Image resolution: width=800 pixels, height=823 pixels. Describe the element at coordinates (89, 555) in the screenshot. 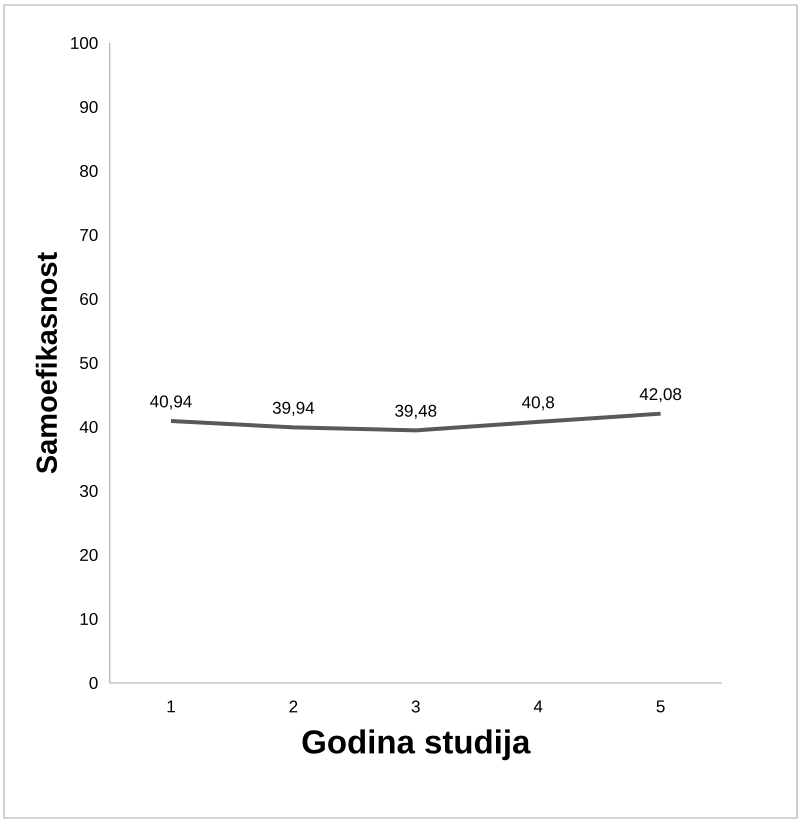

I see `y-tick-label: 20` at that location.